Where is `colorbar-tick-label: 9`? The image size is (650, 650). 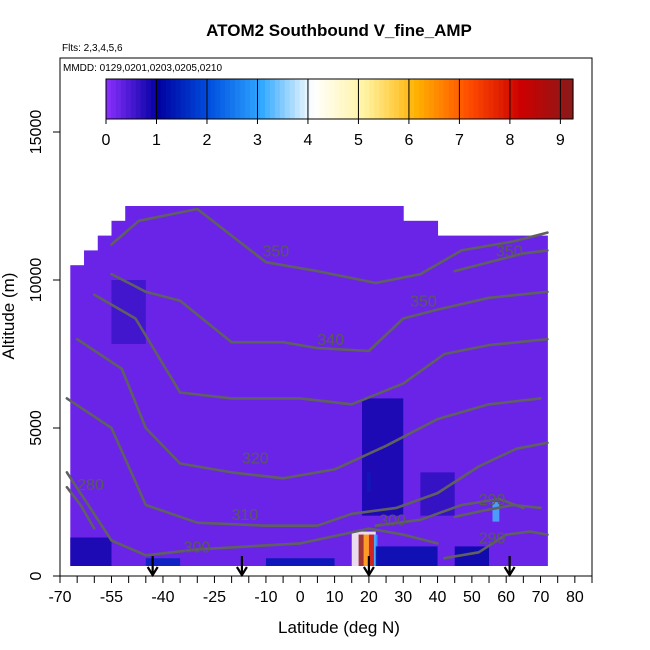
colorbar-tick-label: 9 is located at coordinates (560, 140).